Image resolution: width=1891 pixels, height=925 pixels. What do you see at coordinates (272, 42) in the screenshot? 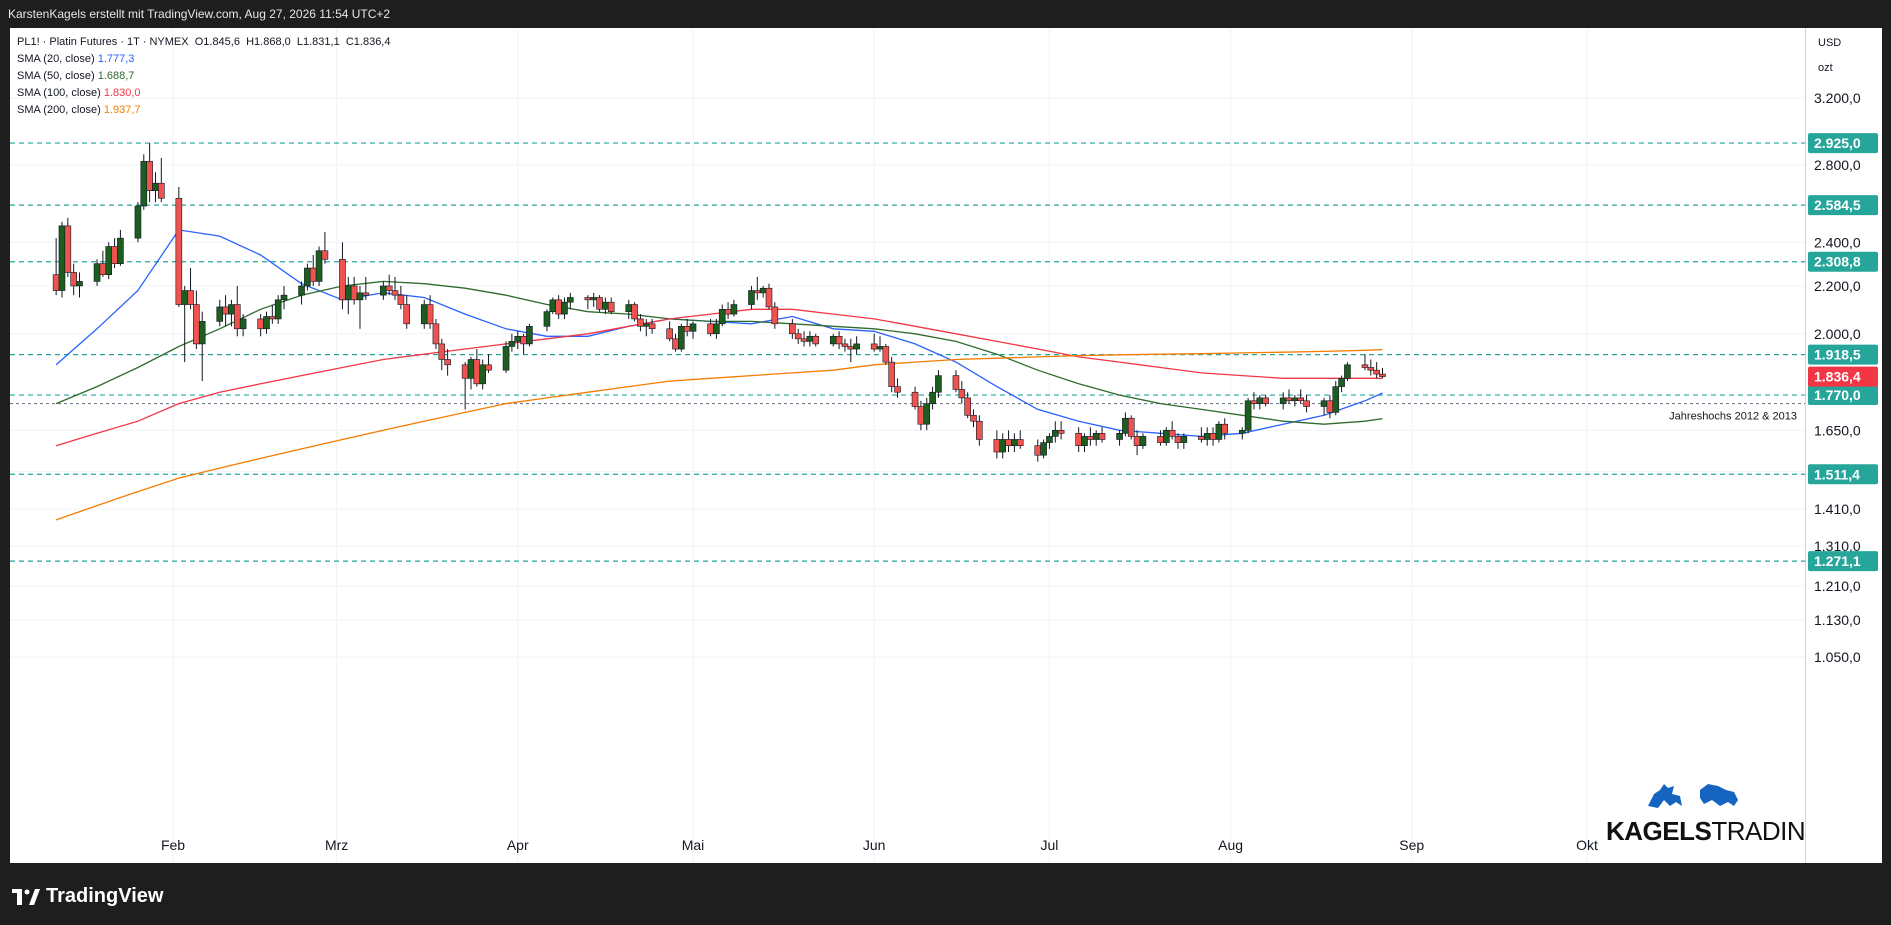
I see `high-value: 1.868,0` at bounding box center [272, 42].